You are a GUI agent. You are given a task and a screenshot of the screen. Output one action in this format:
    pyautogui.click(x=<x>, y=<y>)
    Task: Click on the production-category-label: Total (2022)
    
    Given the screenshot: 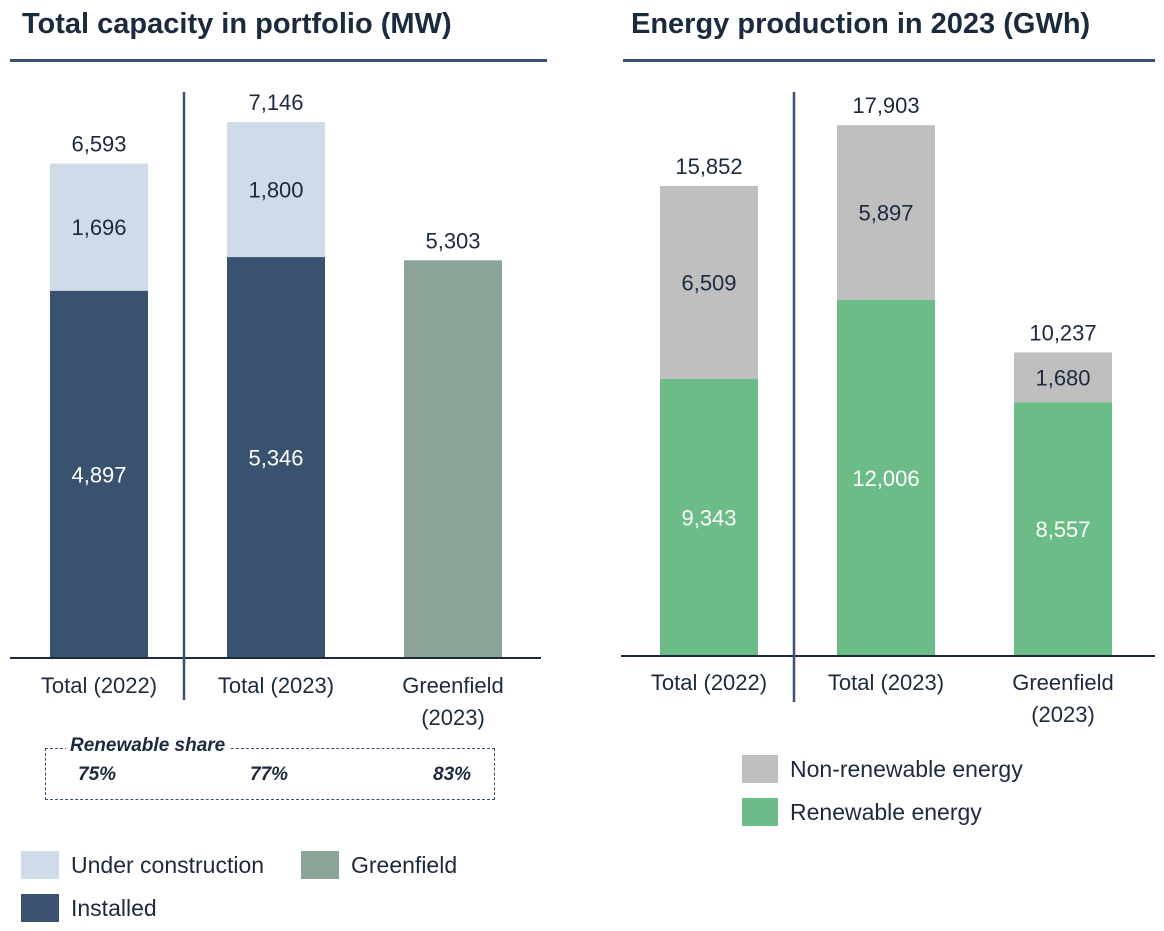 What is the action you would take?
    pyautogui.click(x=709, y=682)
    